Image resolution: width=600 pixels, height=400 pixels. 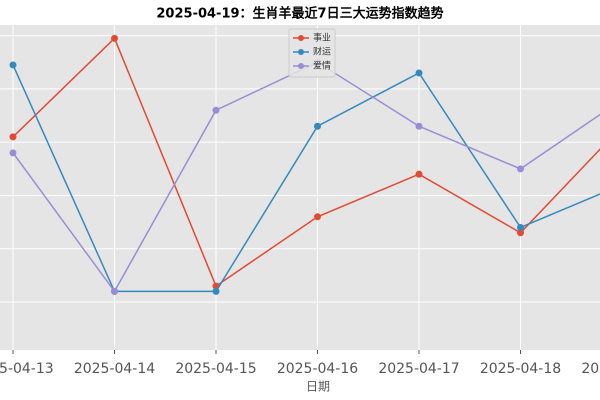 I want to click on legend-label: 事业, so click(x=322, y=38).